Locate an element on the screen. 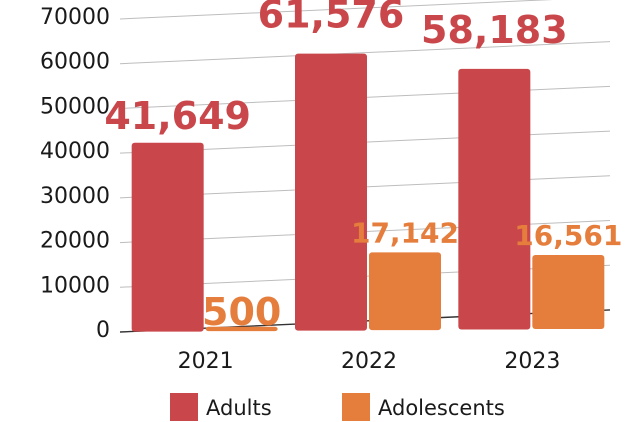 This screenshot has height=422, width=640. data-label-adults-2022: 61,576 is located at coordinates (331, 18).